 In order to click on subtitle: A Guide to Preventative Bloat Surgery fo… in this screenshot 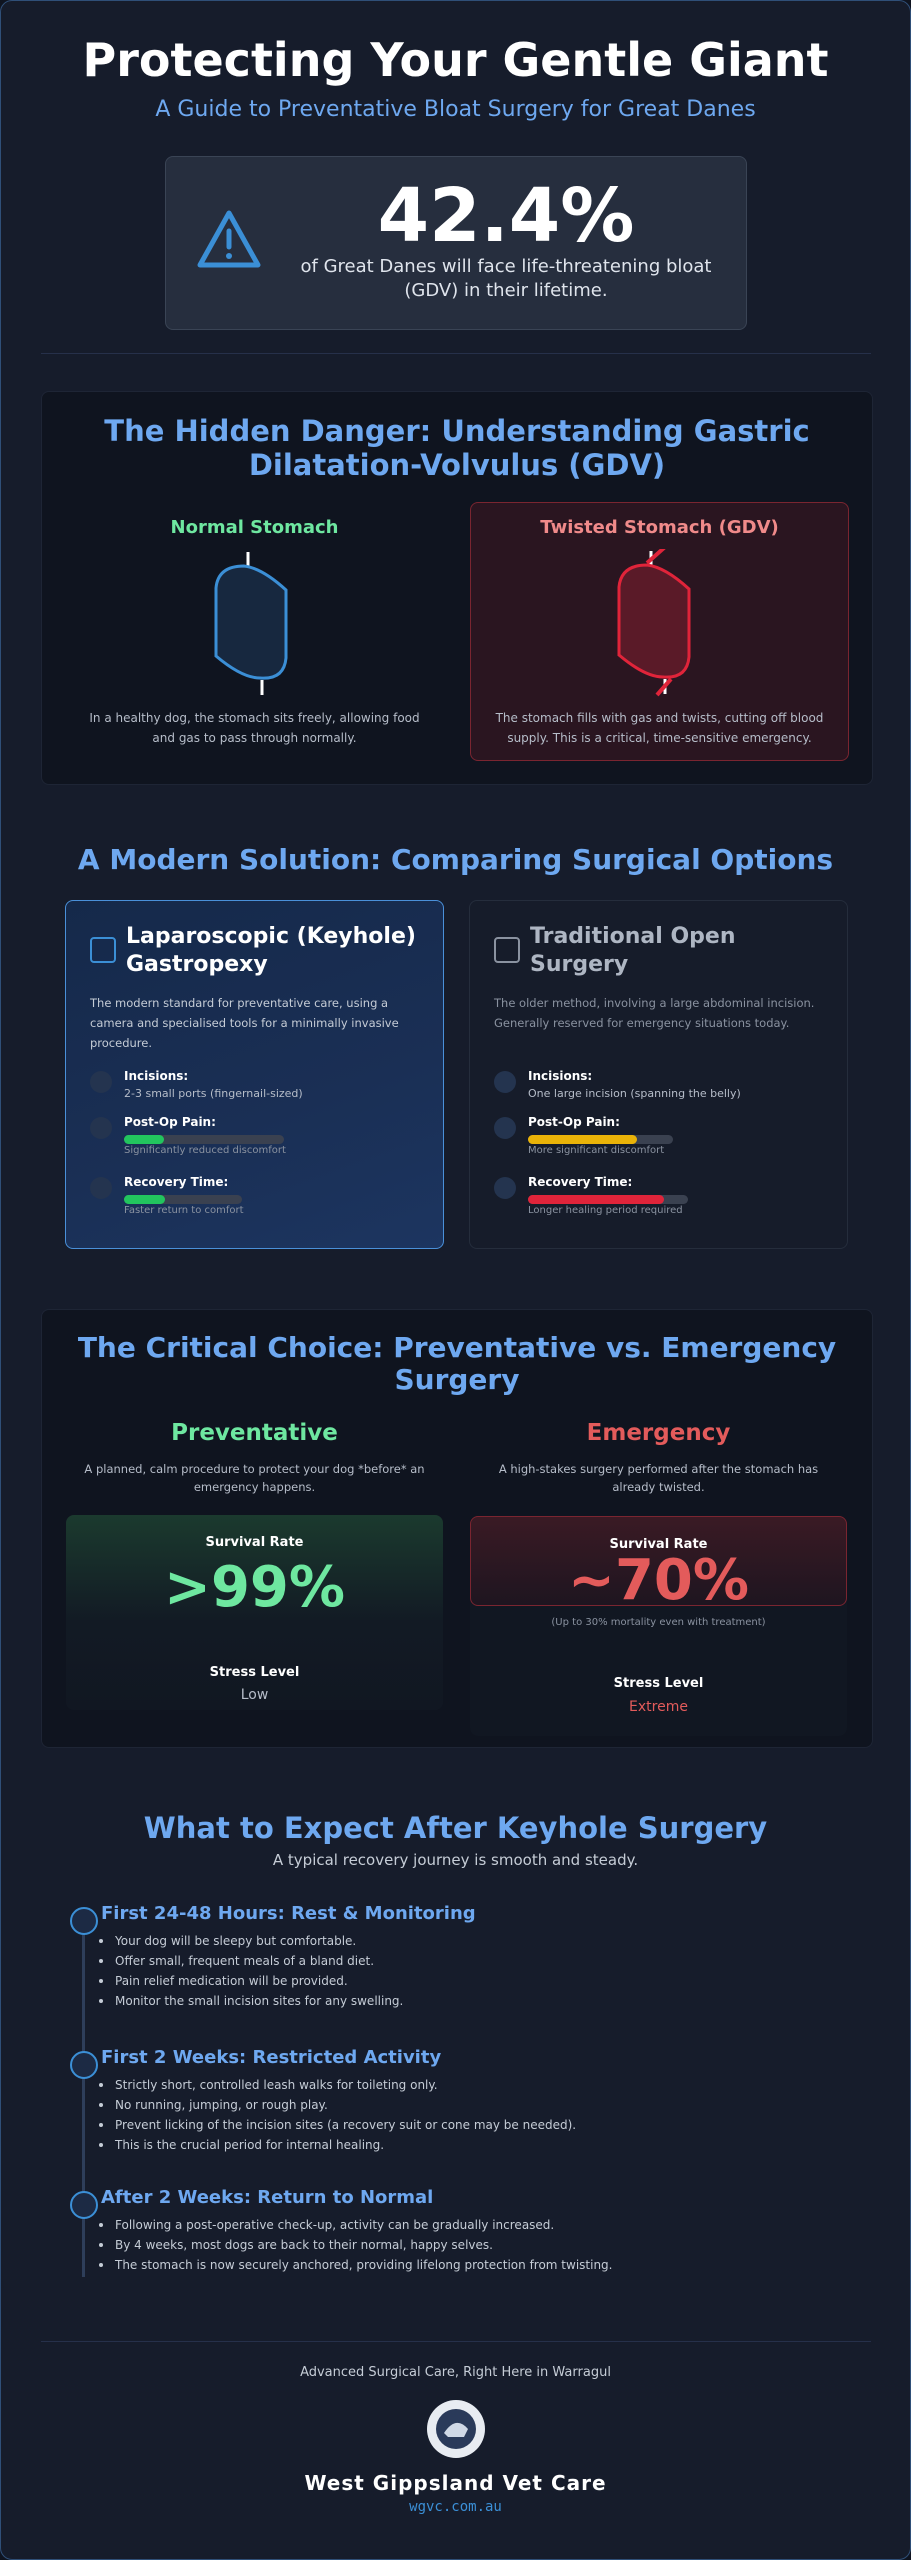, I will do `click(455, 109)`.